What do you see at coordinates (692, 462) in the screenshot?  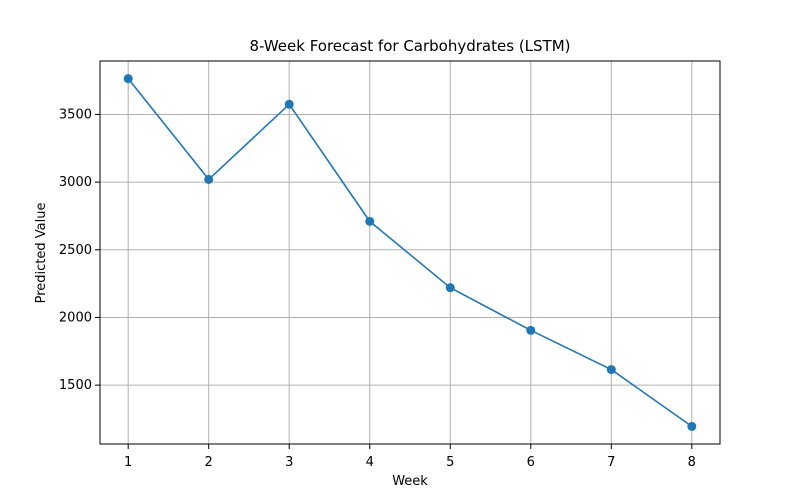 I see `x-tick-label-8: 8` at bounding box center [692, 462].